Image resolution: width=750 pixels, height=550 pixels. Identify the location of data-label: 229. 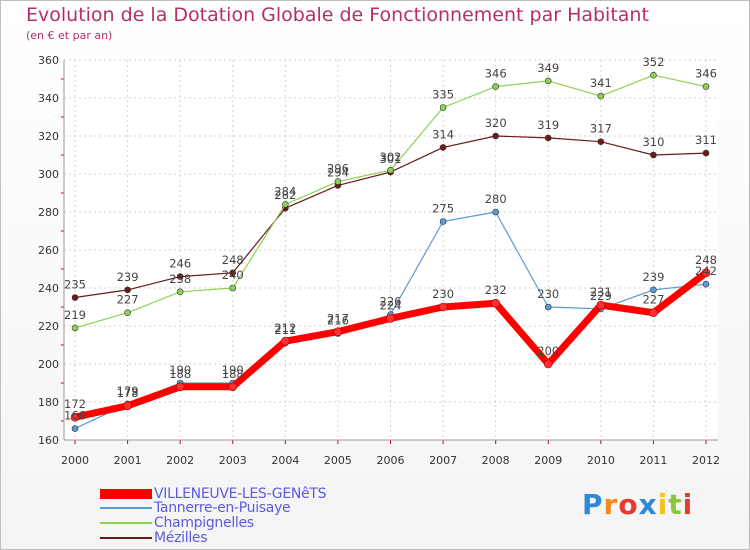
(601, 296).